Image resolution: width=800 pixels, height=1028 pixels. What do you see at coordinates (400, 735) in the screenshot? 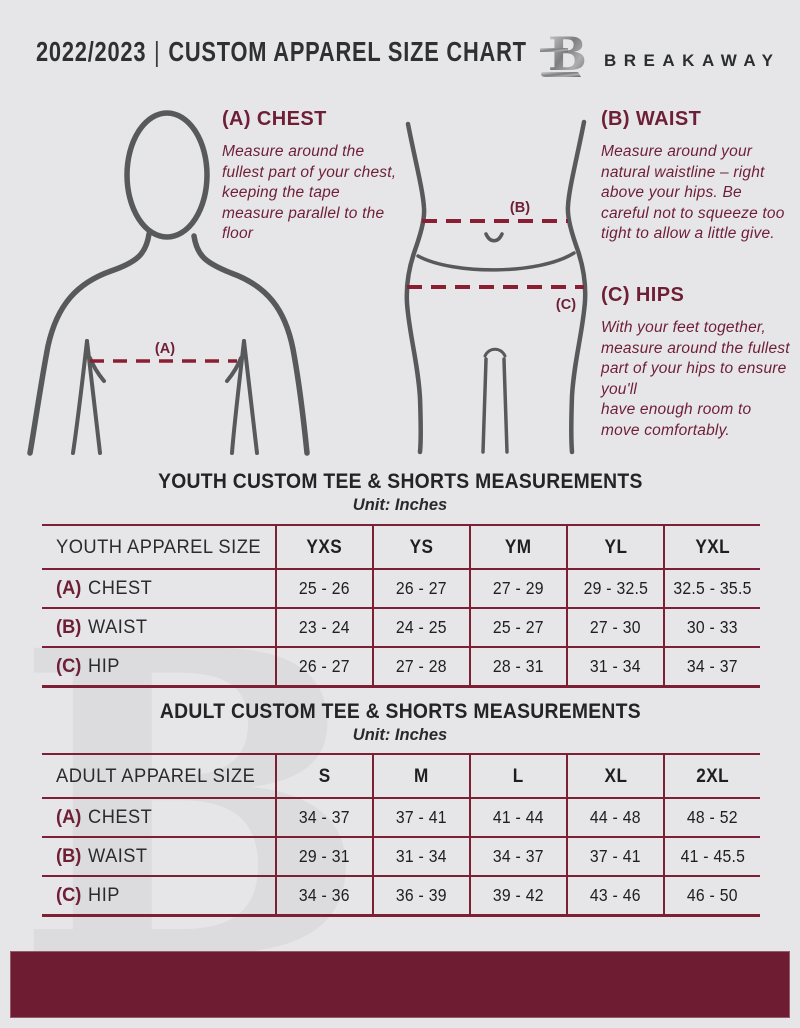
I see `adult-table-unit: Unit: Inches` at bounding box center [400, 735].